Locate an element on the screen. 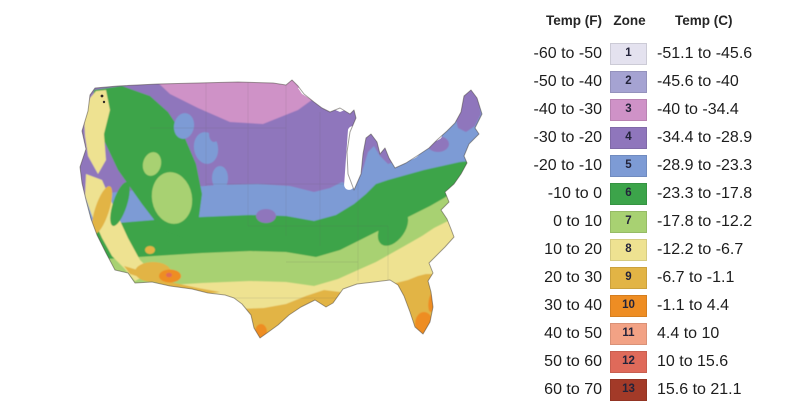 This screenshot has height=411, width=800. zone-swatch: 8 is located at coordinates (628, 250).